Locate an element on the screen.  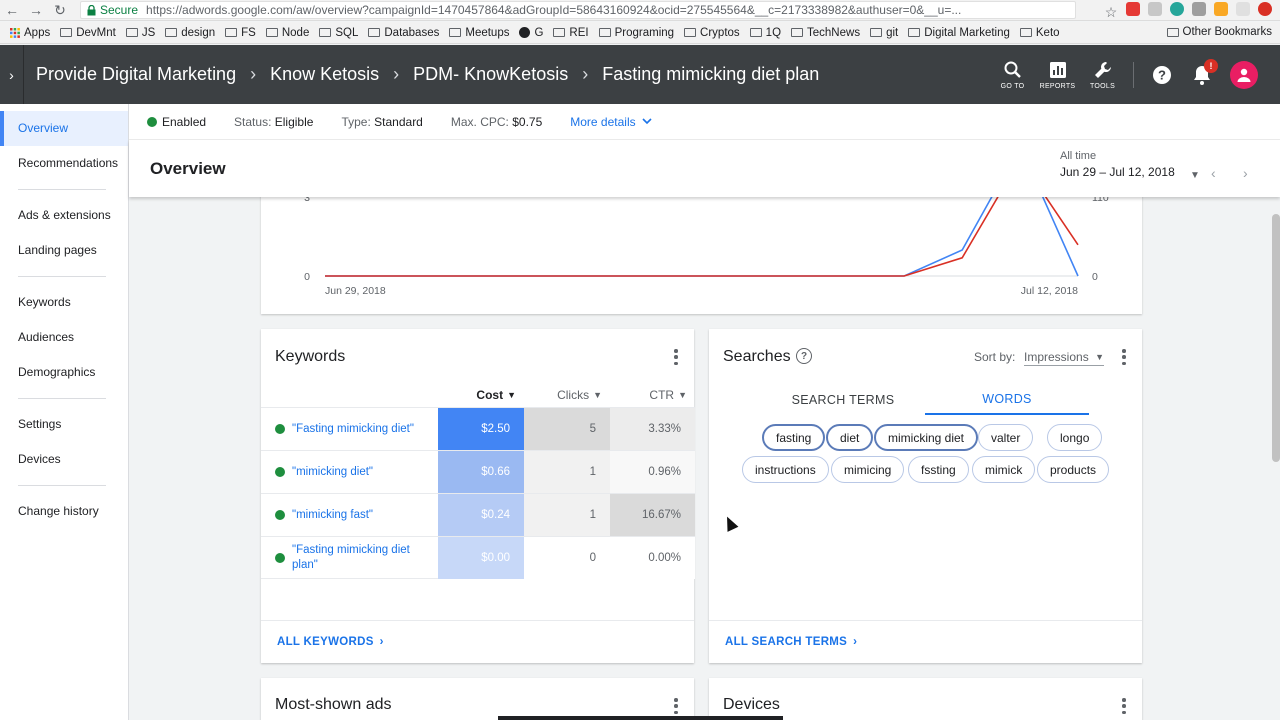
left-tick-label: 0 is located at coordinates (307, 277).